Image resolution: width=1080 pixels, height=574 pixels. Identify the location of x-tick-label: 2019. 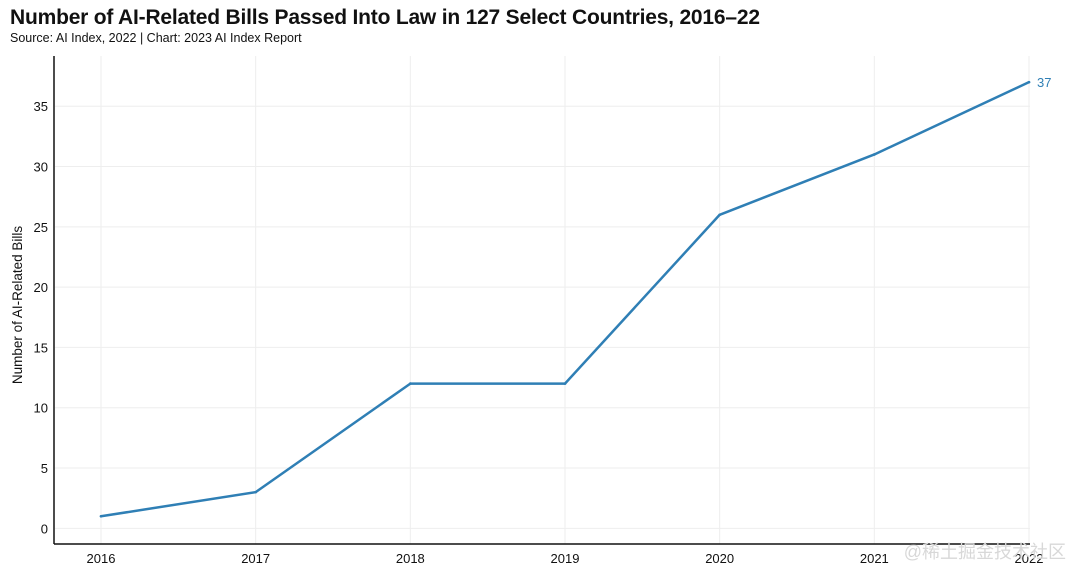
(565, 558).